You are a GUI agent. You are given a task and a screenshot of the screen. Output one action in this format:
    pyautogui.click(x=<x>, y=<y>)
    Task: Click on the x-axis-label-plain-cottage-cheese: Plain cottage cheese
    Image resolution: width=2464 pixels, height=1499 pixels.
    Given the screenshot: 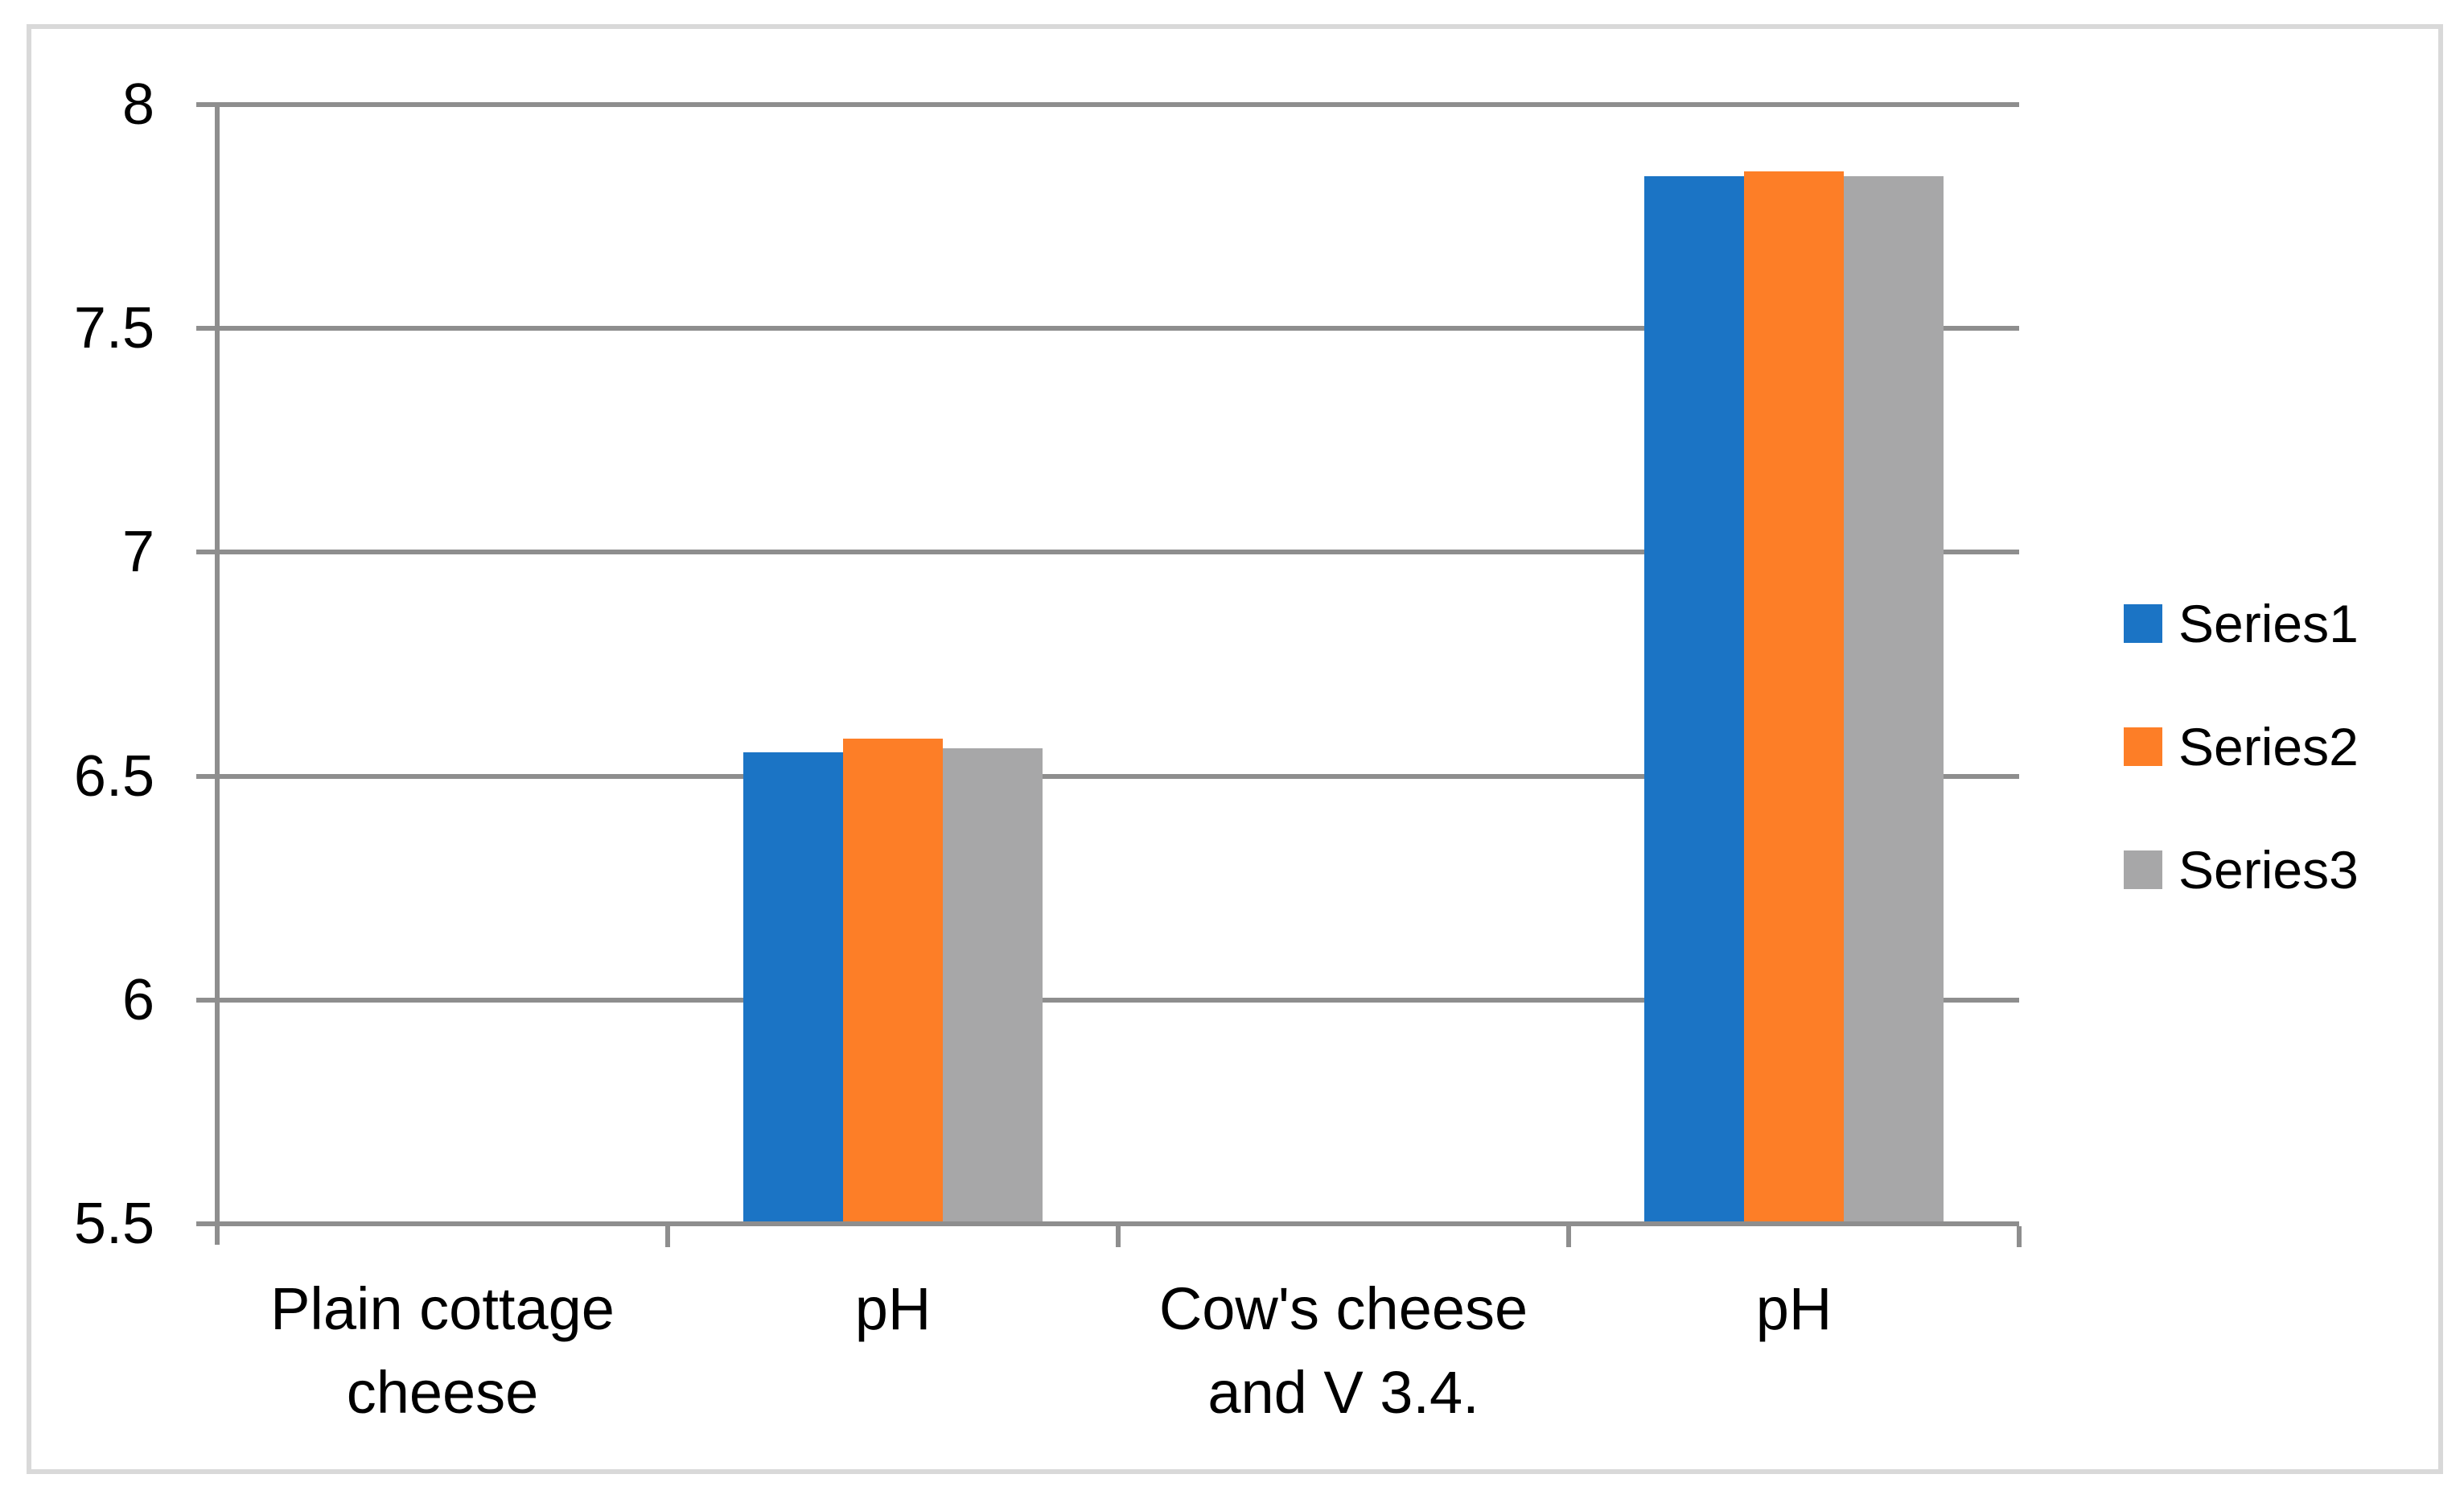 What is the action you would take?
    pyautogui.click(x=442, y=1350)
    